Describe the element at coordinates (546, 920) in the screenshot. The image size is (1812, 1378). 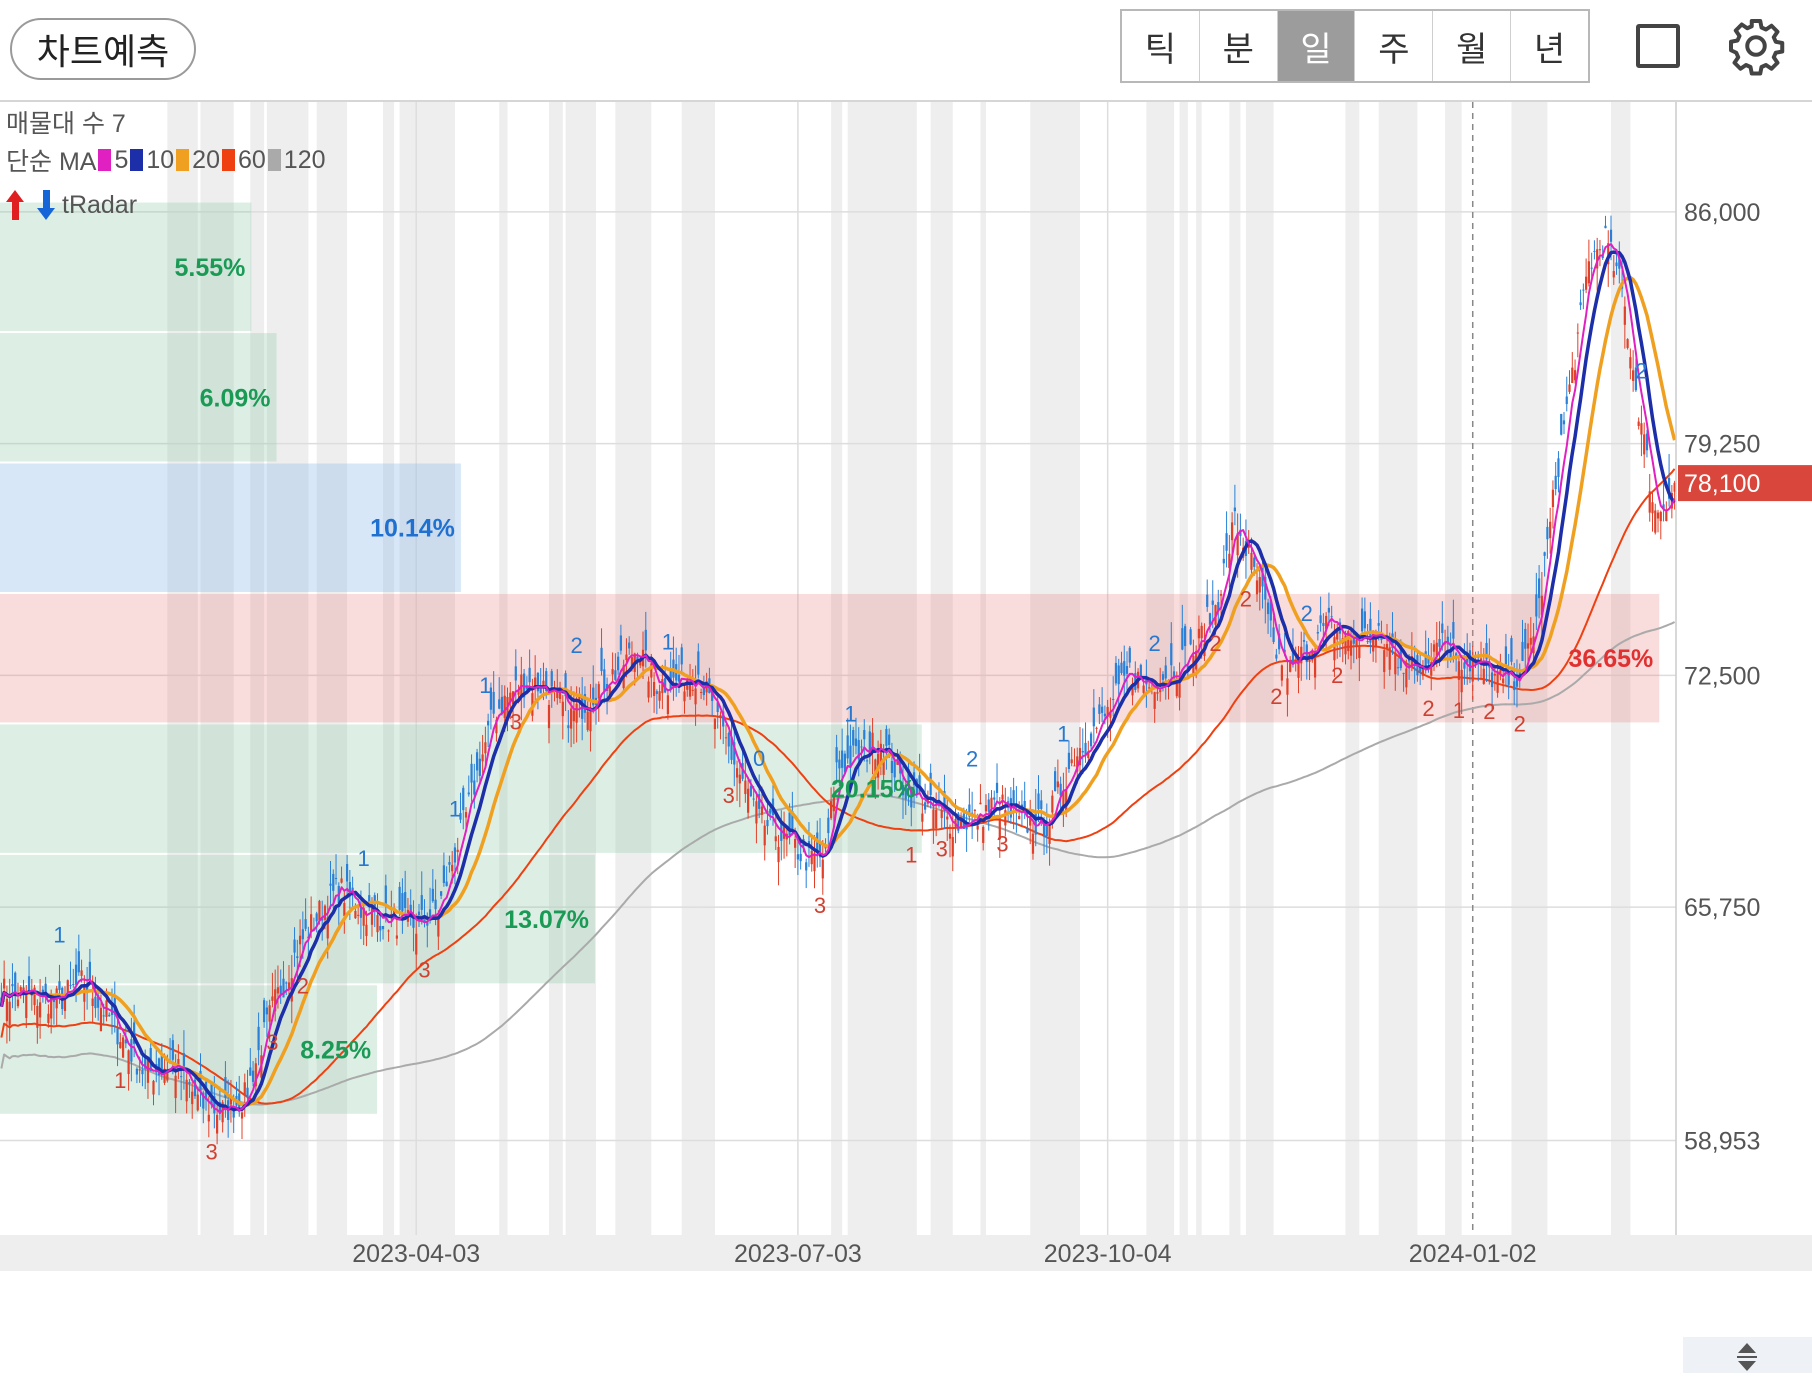
I see `volume-profile-pct: 13.07%` at that location.